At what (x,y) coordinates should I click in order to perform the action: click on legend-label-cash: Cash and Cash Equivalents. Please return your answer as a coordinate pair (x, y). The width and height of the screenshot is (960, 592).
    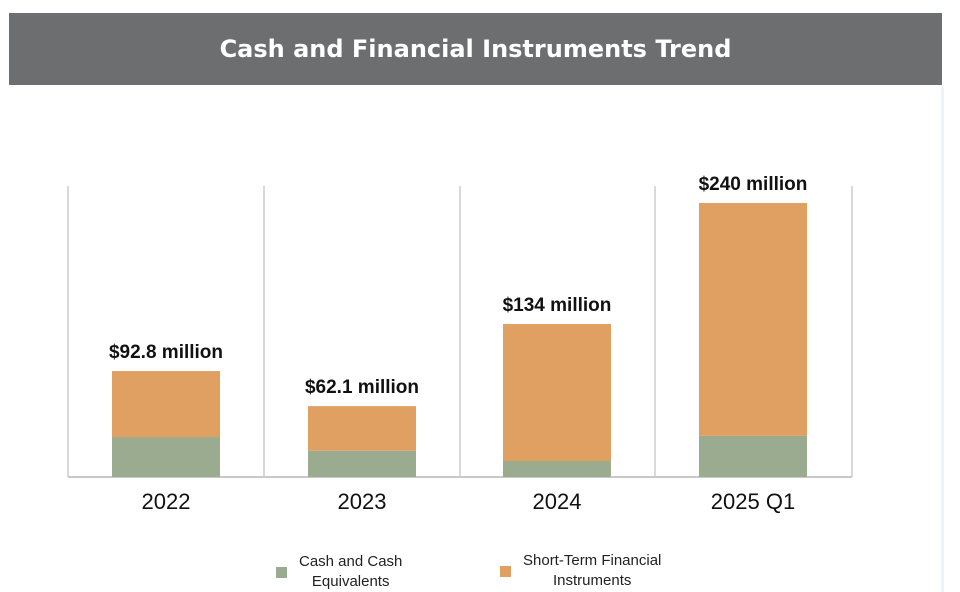
    Looking at the image, I should click on (350, 572).